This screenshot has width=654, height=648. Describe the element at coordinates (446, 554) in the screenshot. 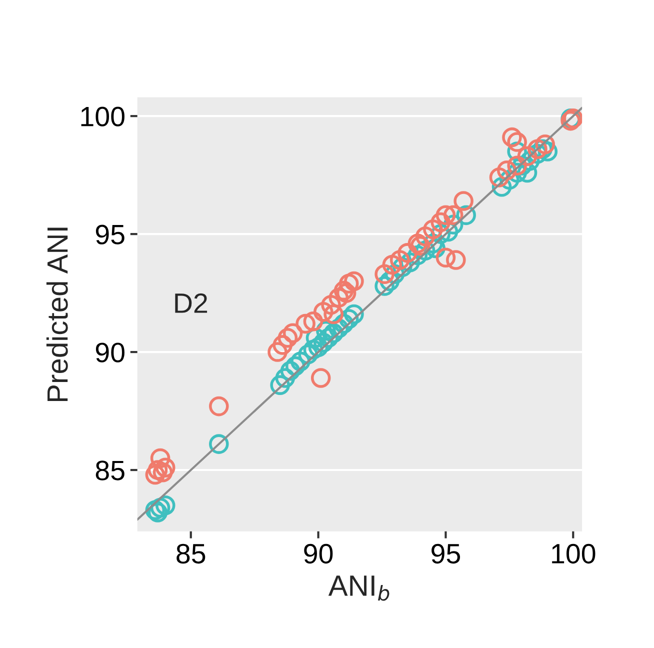

I see `x-tick-label: 95` at that location.